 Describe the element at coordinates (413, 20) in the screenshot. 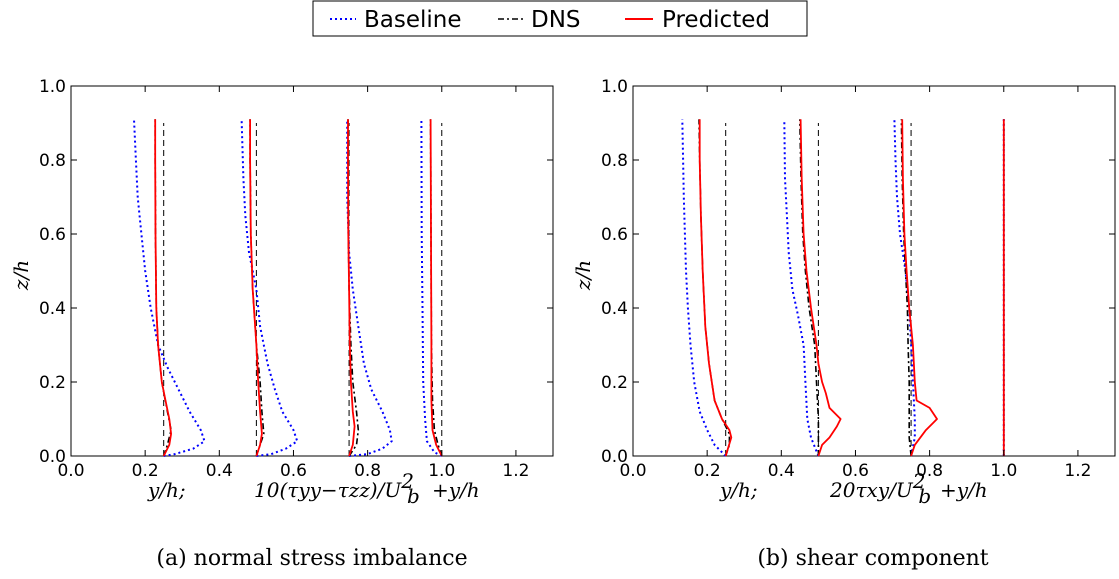

I see `legend-label-baseline: Baseline` at that location.